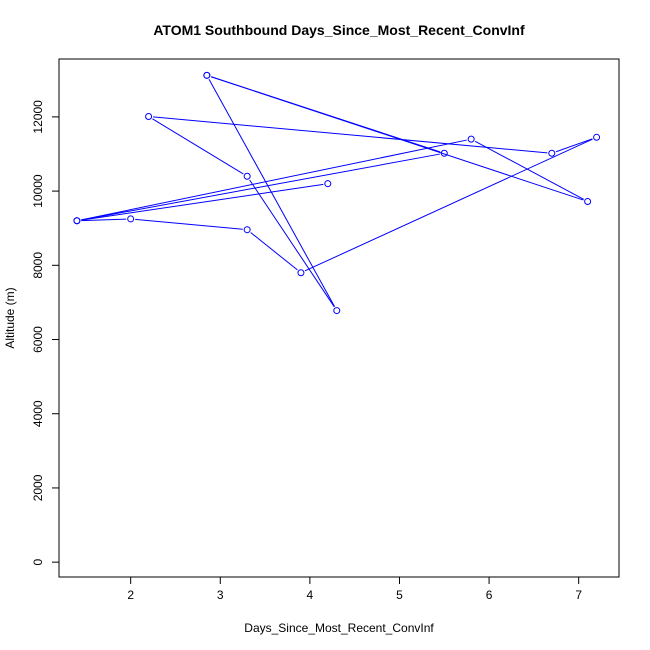  Describe the element at coordinates (38, 562) in the screenshot. I see `y-tick-label: 0` at that location.